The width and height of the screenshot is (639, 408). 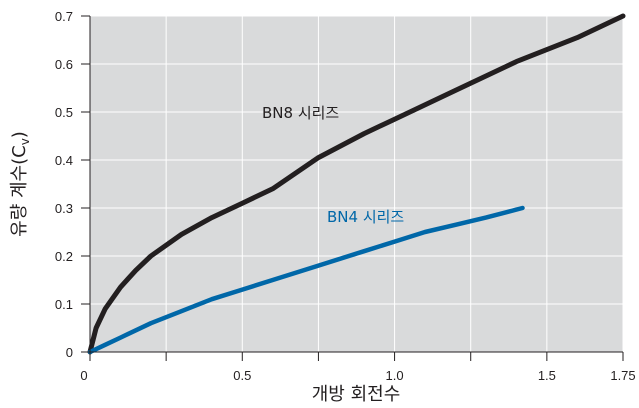 I want to click on y-tick-label: 0.4, so click(x=64, y=160).